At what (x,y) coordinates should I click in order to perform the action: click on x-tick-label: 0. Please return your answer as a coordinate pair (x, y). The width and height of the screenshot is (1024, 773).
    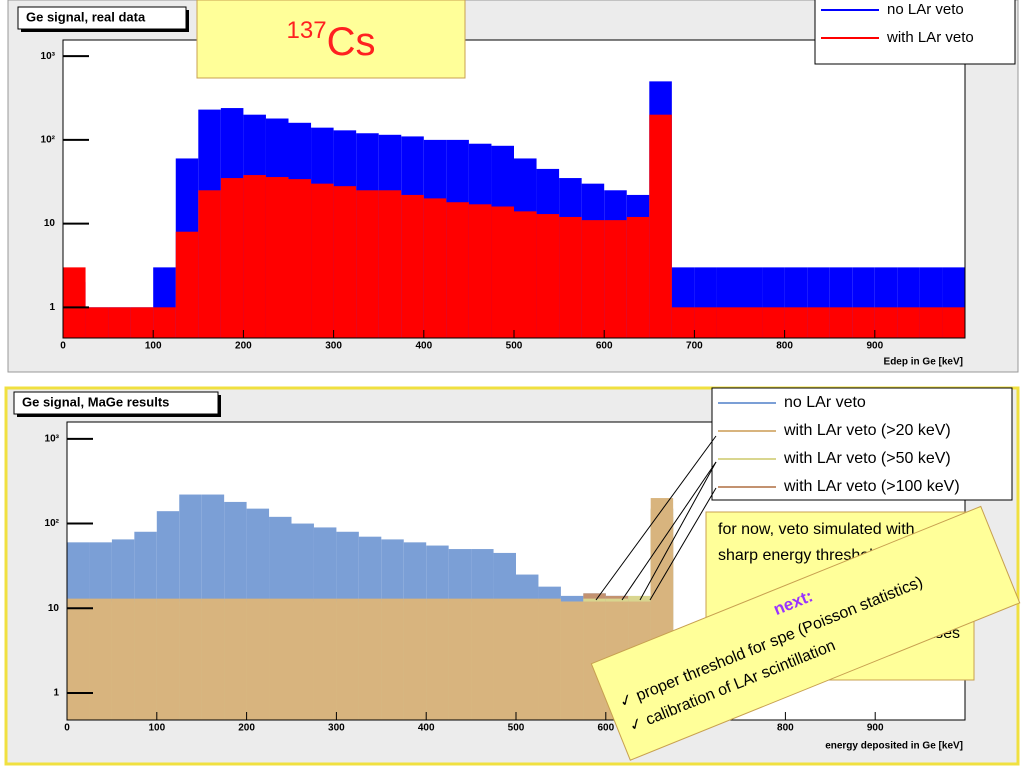
    Looking at the image, I should click on (67, 728).